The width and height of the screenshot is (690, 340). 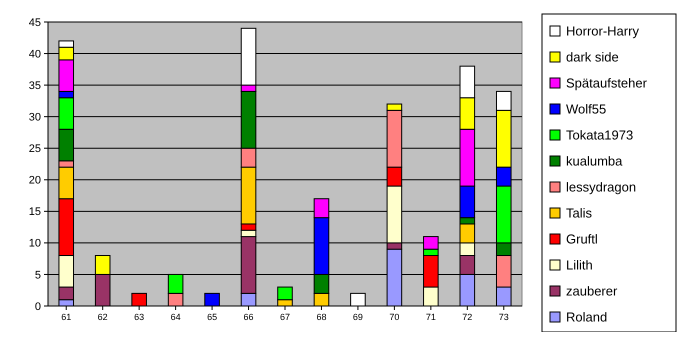 I want to click on legend-label: Spätaufsteher, so click(x=607, y=83).